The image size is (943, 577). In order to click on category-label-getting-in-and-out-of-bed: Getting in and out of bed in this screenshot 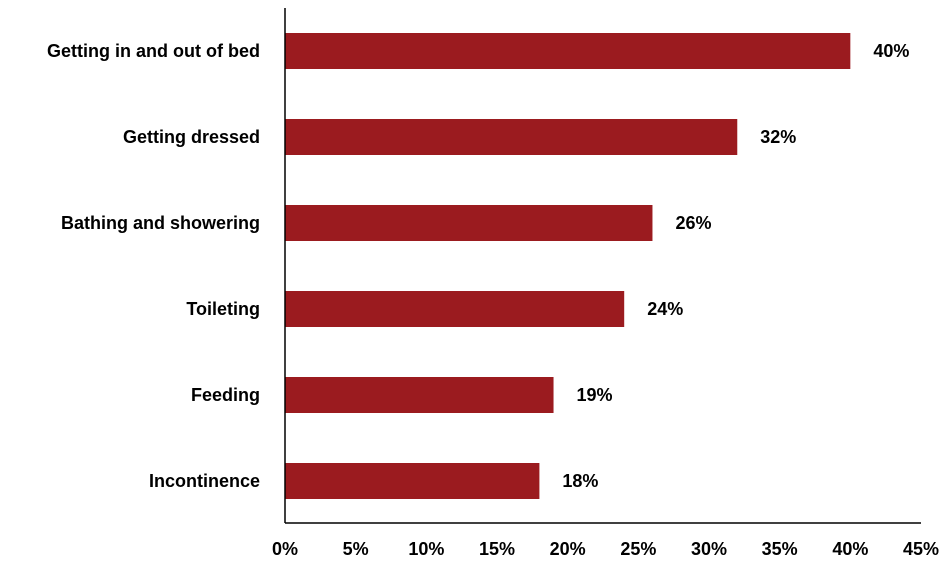, I will do `click(153, 51)`.